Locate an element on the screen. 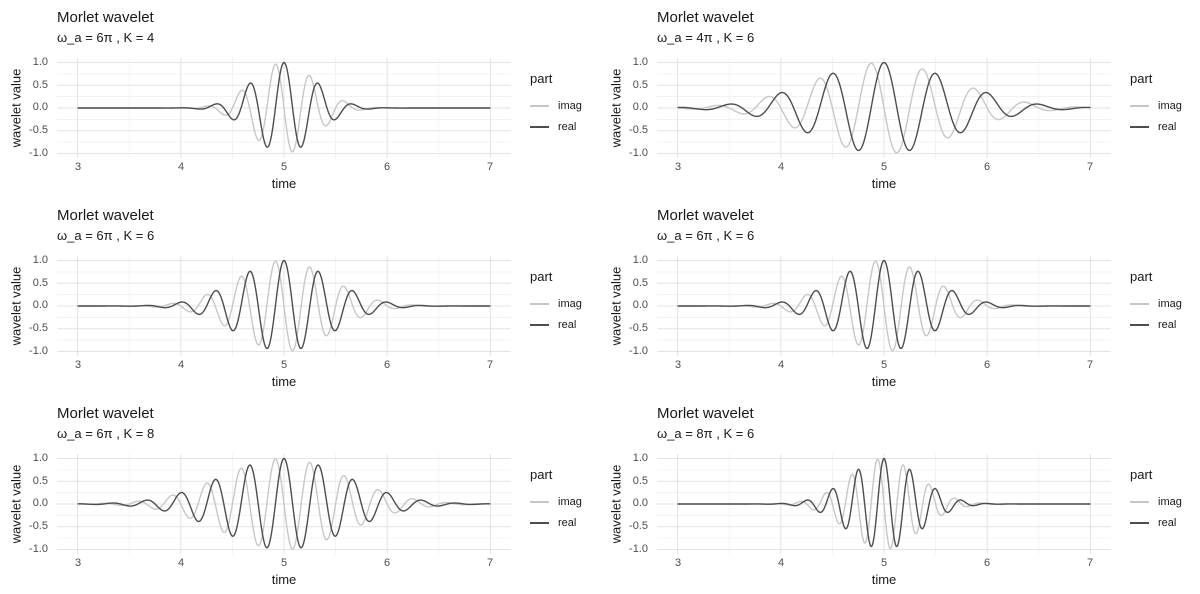  plot-subtitle: ω_a = 8π , K = 6 is located at coordinates (706, 433).